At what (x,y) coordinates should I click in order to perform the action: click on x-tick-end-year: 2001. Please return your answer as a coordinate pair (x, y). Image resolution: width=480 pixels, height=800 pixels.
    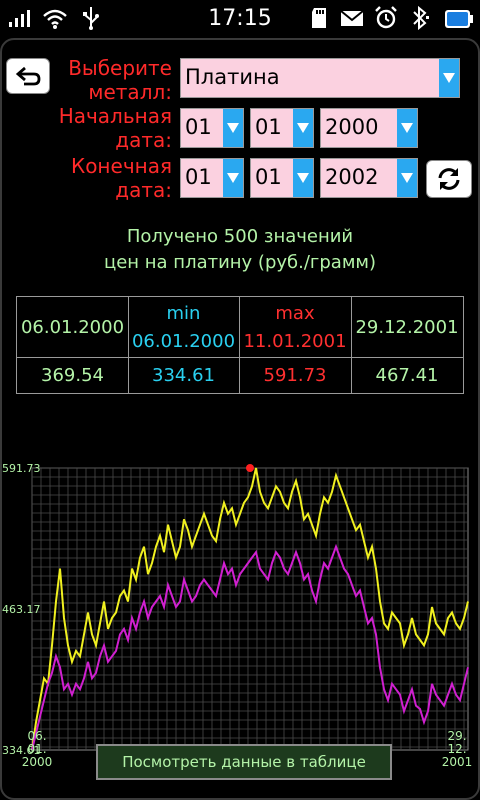
    Looking at the image, I should click on (457, 762).